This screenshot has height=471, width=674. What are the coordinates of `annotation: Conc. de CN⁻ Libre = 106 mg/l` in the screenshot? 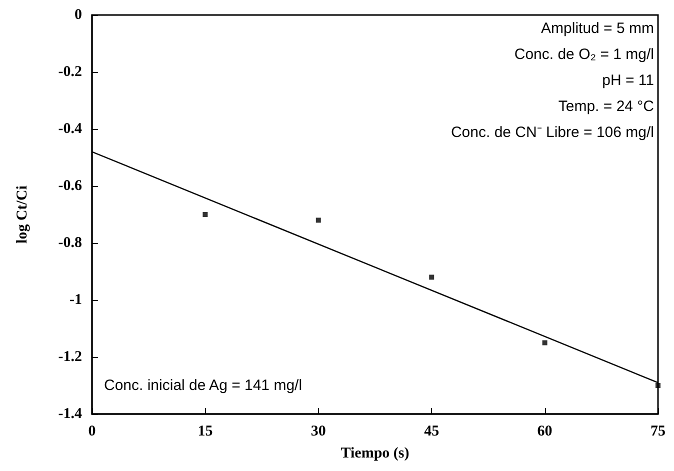 It's located at (552, 132).